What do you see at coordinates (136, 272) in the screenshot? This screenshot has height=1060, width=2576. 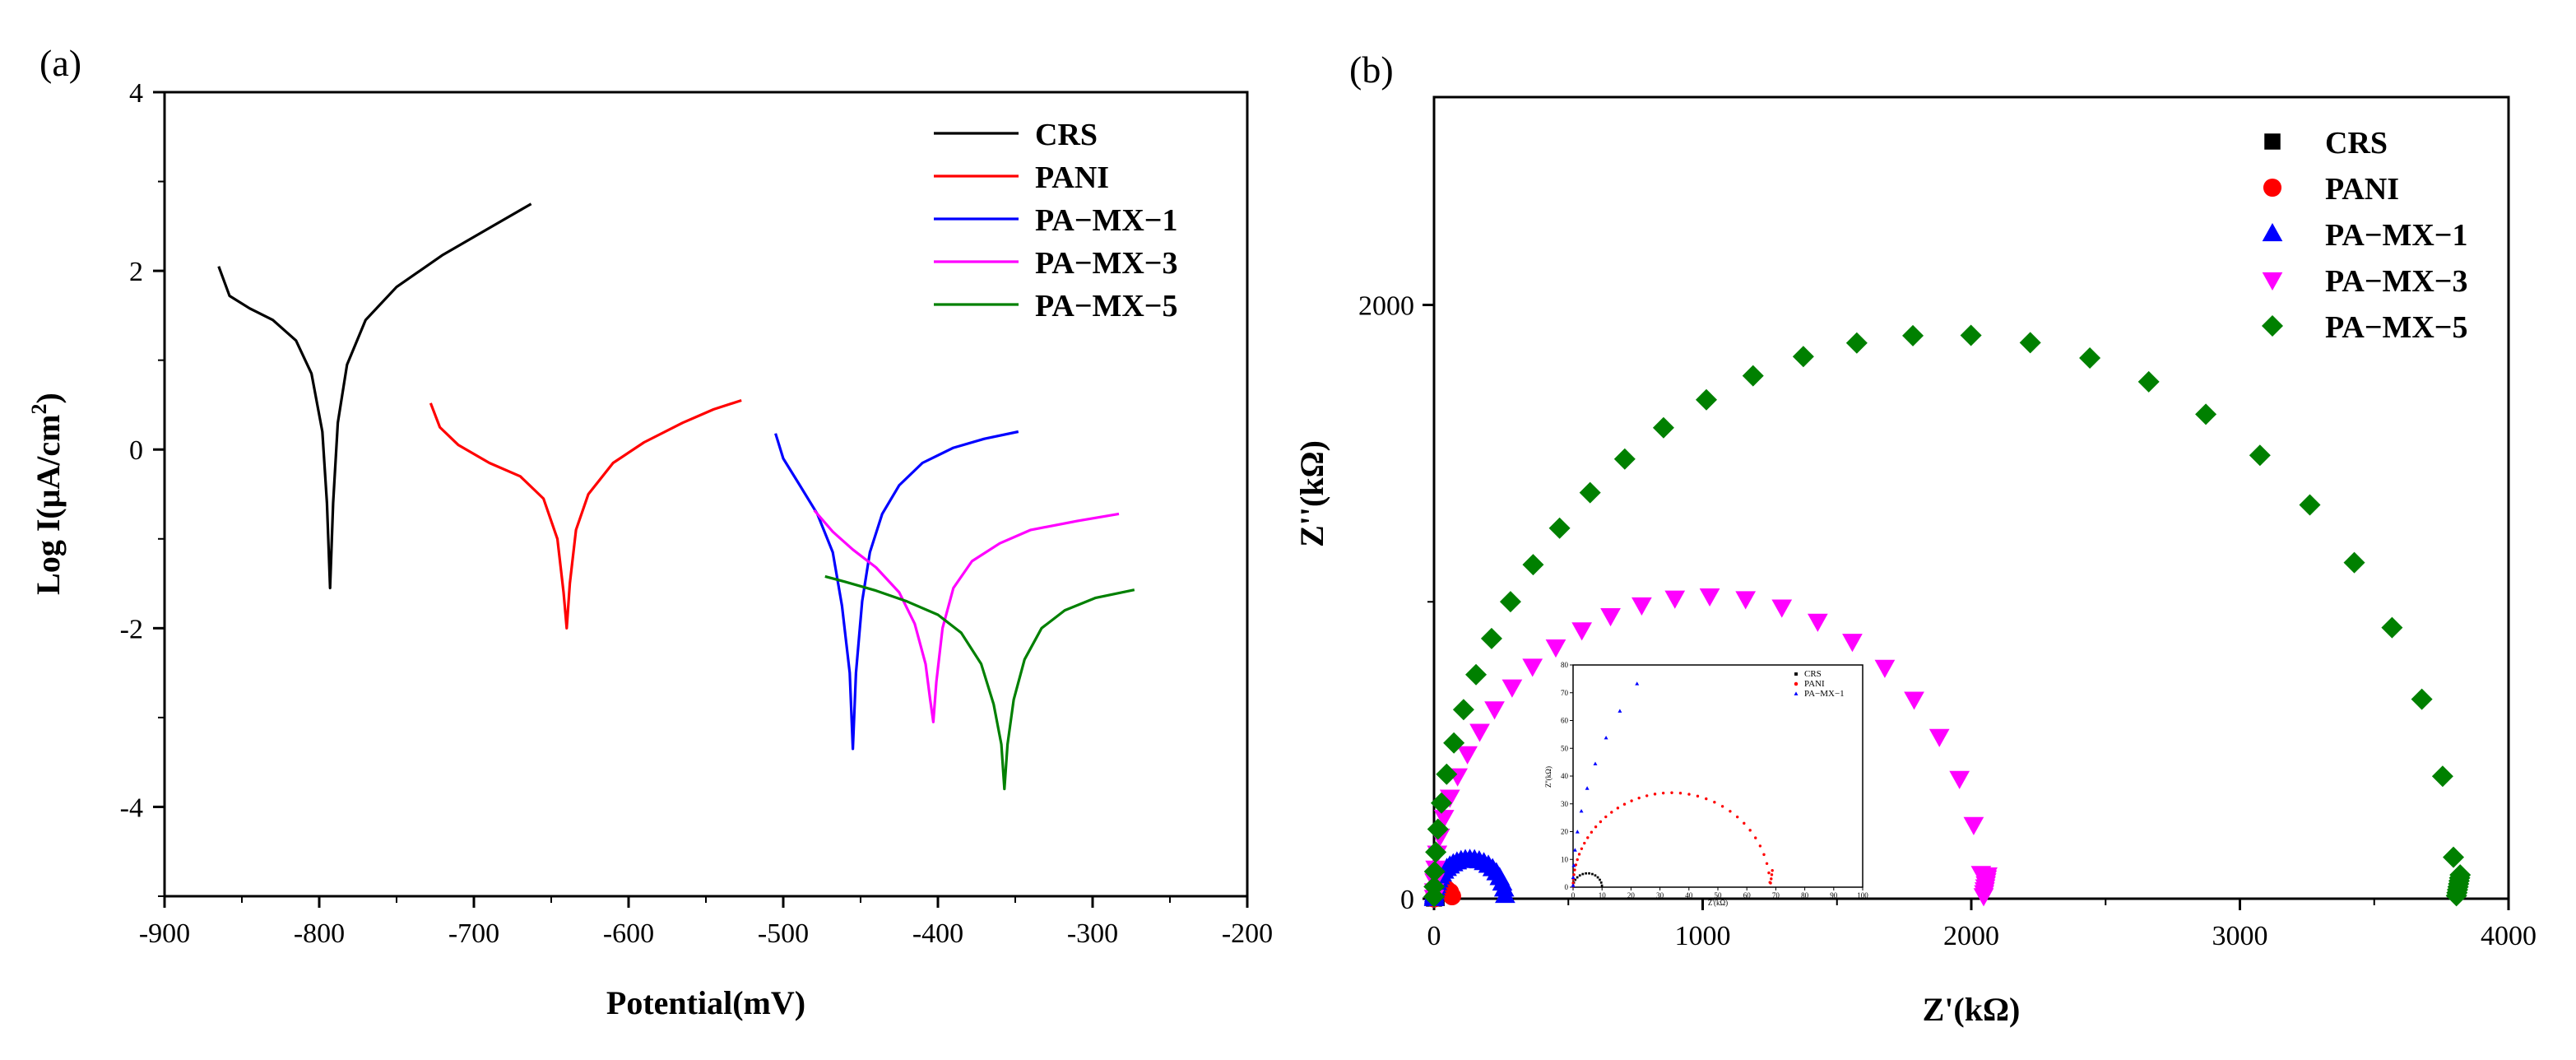 I see `panel-a-y-tick-label: 2` at bounding box center [136, 272].